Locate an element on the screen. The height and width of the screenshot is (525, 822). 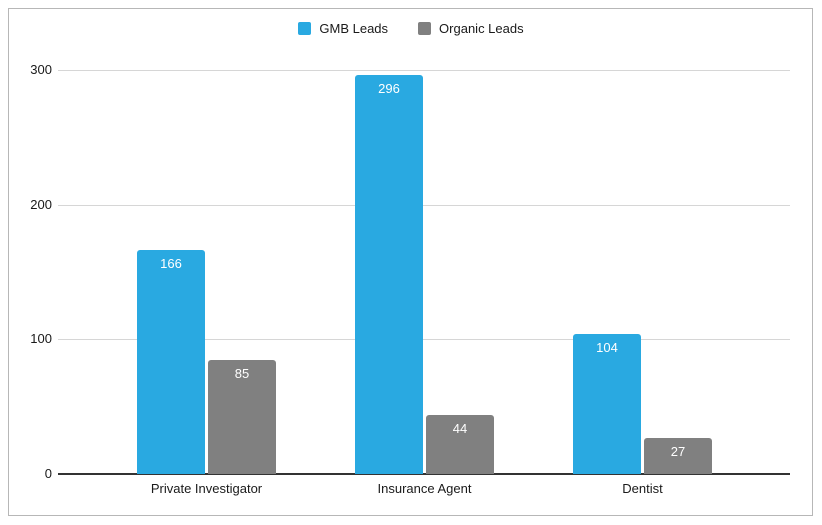
bar-value-label: 27 is located at coordinates (678, 451).